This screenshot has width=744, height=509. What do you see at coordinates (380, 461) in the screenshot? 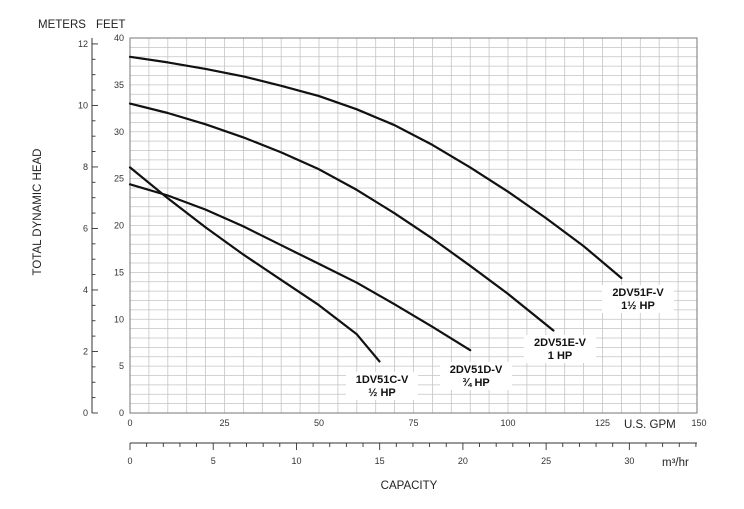
I see `x-tick-label-m3hr: 15` at bounding box center [380, 461].